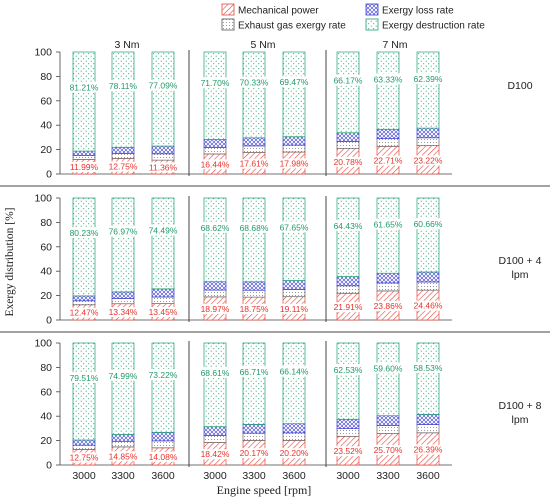  What do you see at coordinates (254, 404) in the screenshot?
I see `stacked-bar: 66.71% 20.17%` at bounding box center [254, 404].